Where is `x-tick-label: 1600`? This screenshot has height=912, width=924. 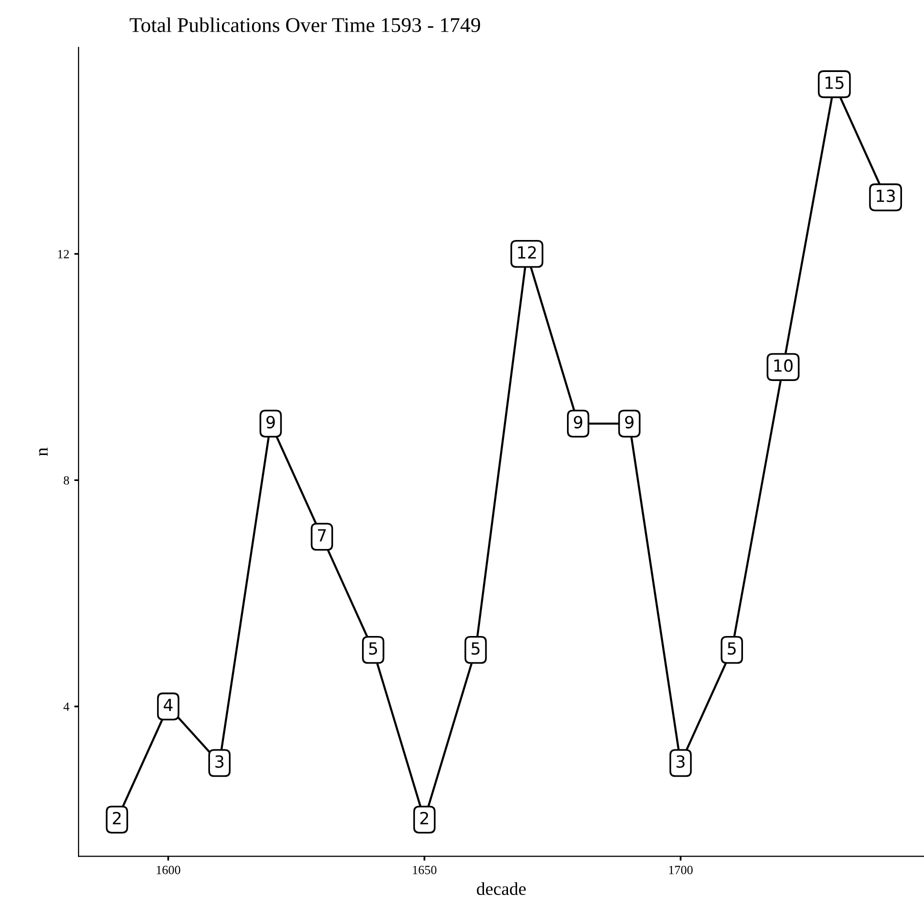
x-tick-label: 1600 is located at coordinates (168, 870).